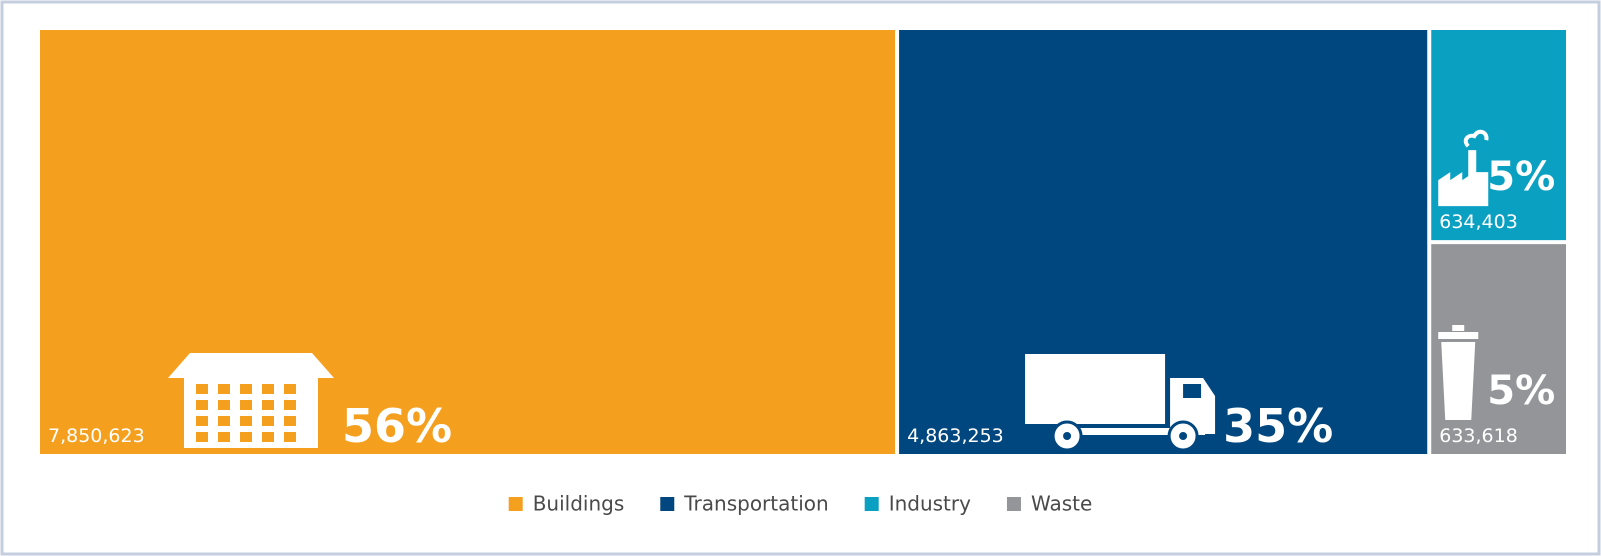 The image size is (1601, 556). Describe the element at coordinates (1498, 135) in the screenshot. I see `treemap-cell` at that location.